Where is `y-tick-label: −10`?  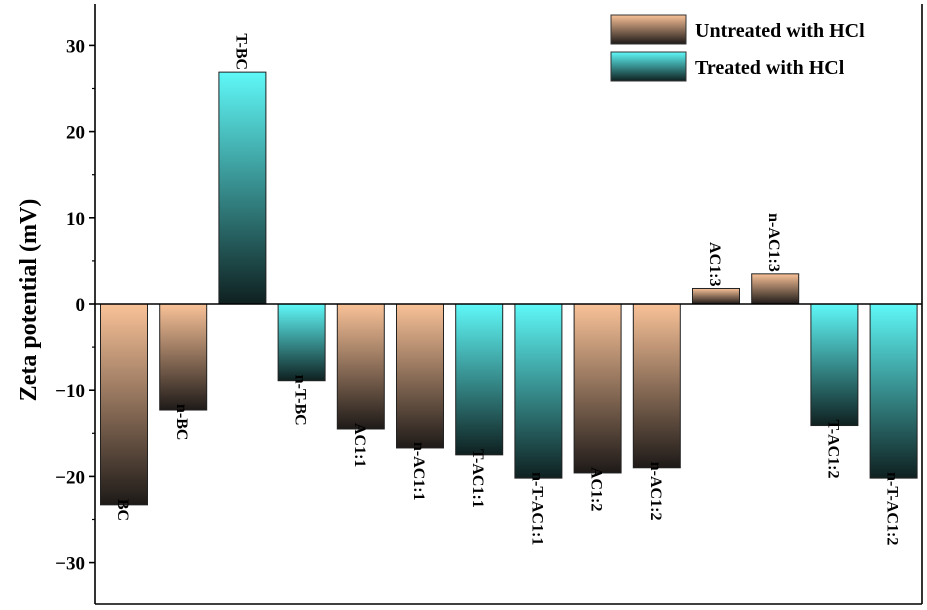 y-tick-label: −10 is located at coordinates (70, 391).